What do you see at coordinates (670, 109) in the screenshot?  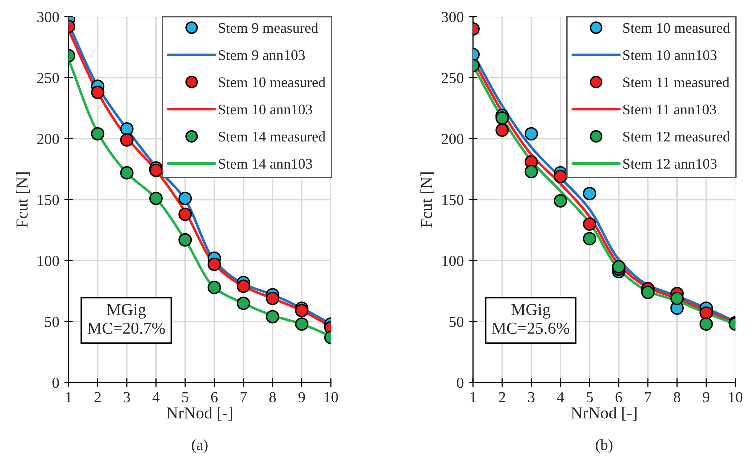 I see `legend-label: Stem 11 ann103` at bounding box center [670, 109].